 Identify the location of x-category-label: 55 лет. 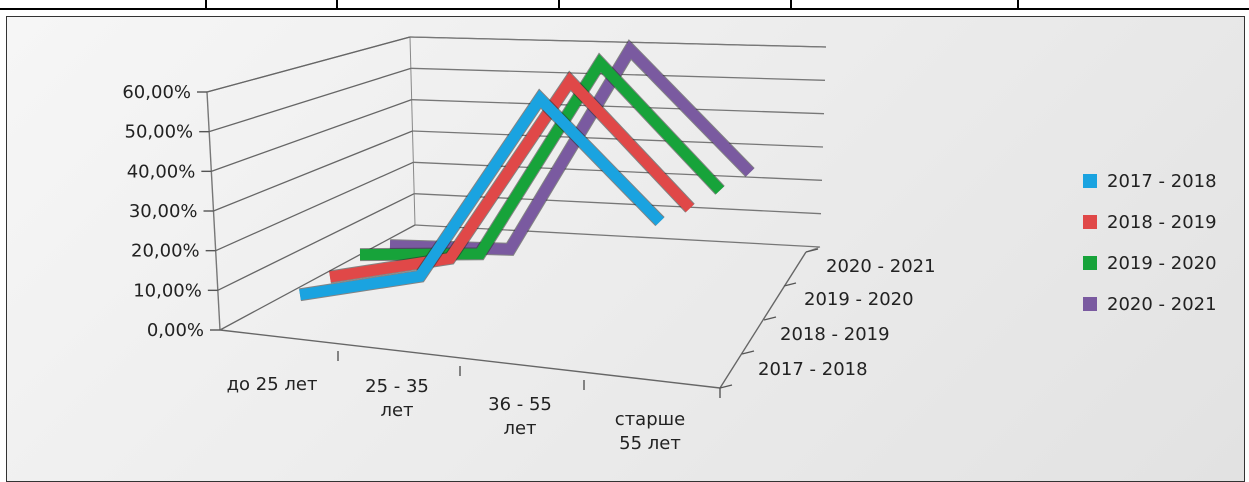
(650, 443).